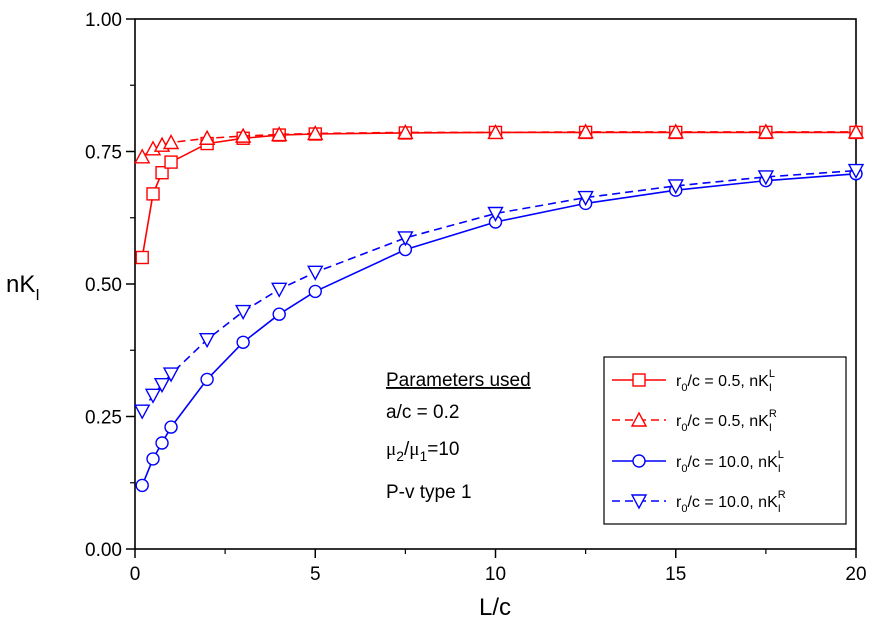 The image size is (874, 643). Describe the element at coordinates (103, 153) in the screenshot. I see `y-tick-label: 0.75` at that location.